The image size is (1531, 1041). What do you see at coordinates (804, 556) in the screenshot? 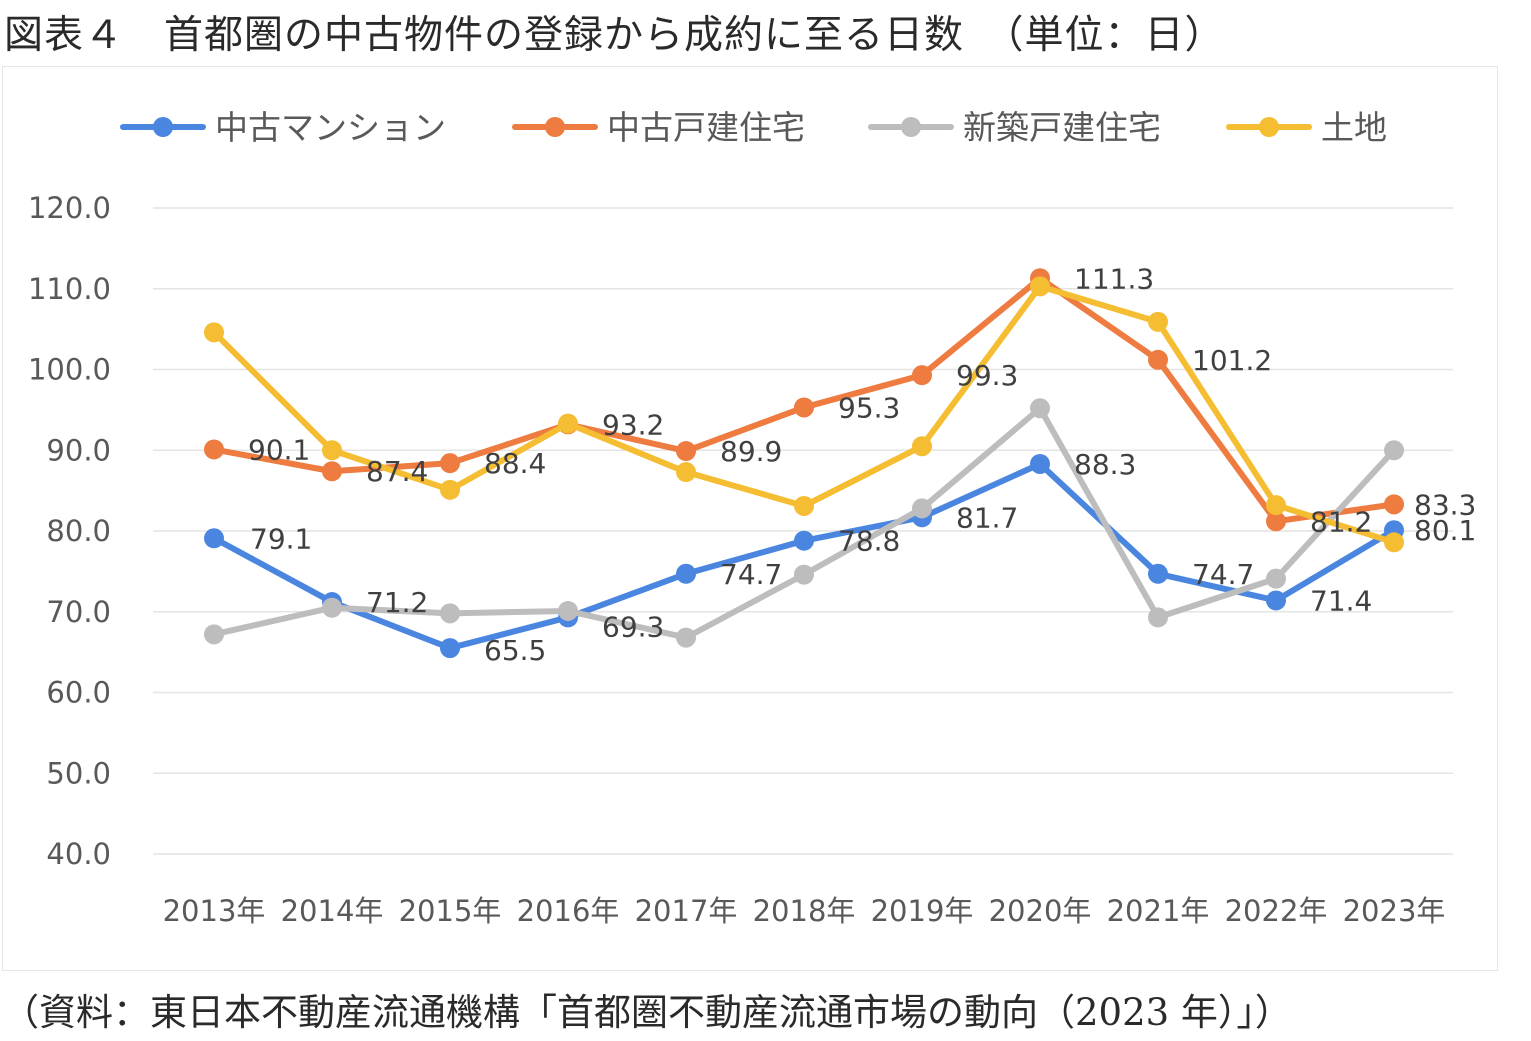
I see `series-line` at bounding box center [804, 556].